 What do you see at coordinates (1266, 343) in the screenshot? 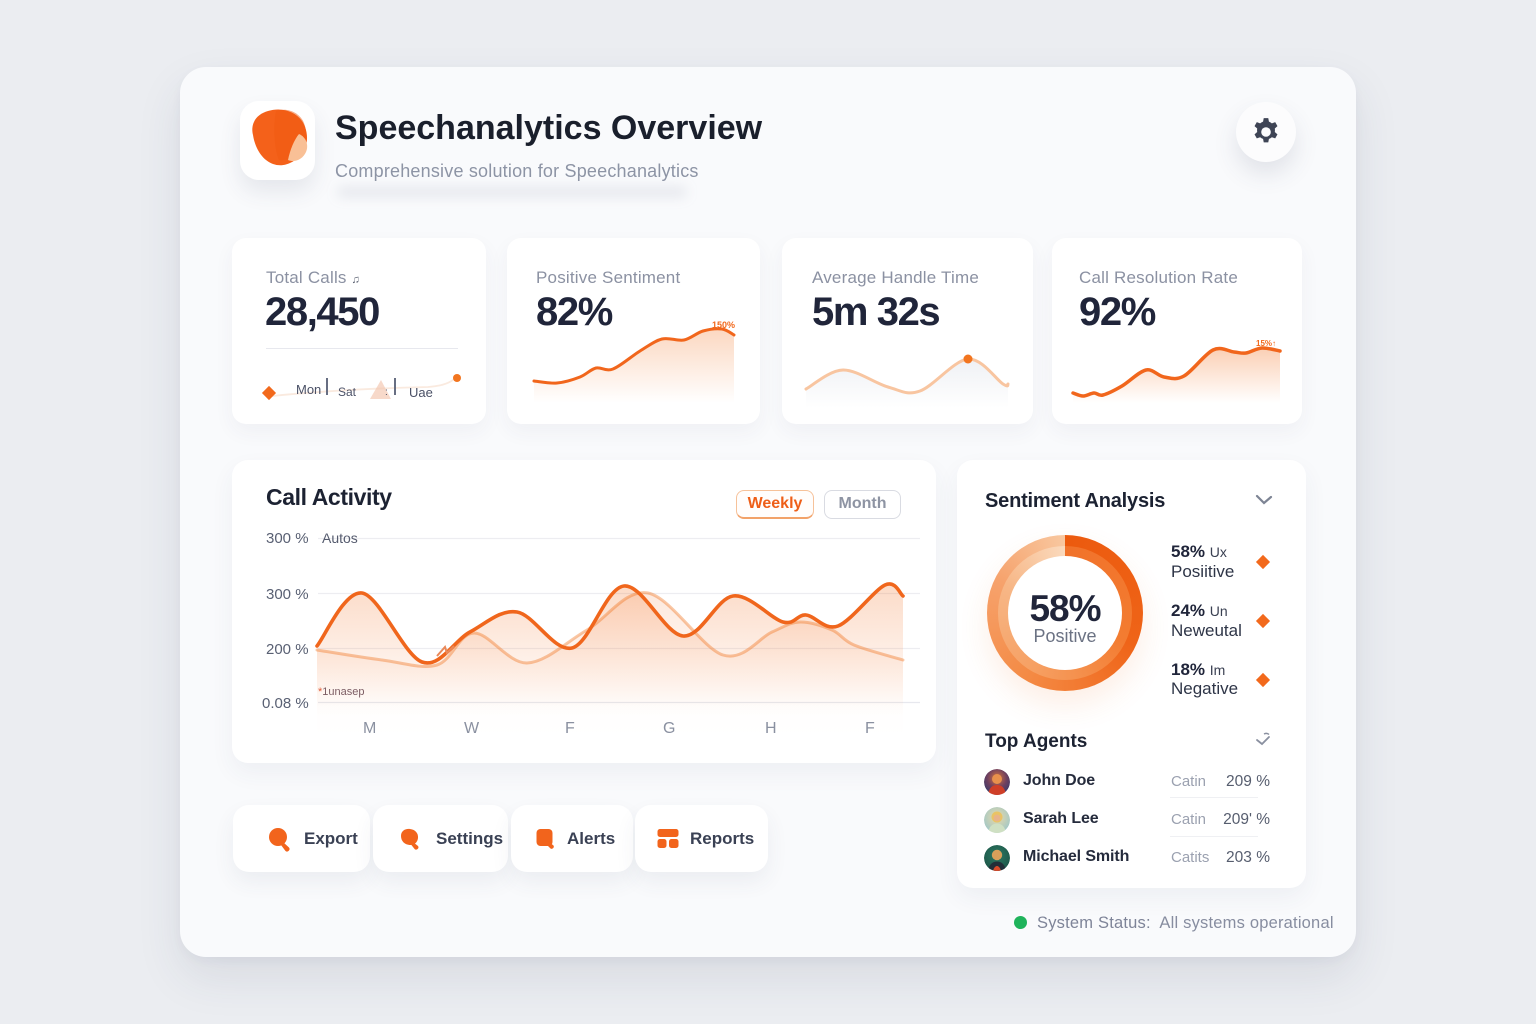
I see `svg-text: 15%↑` at bounding box center [1266, 343].